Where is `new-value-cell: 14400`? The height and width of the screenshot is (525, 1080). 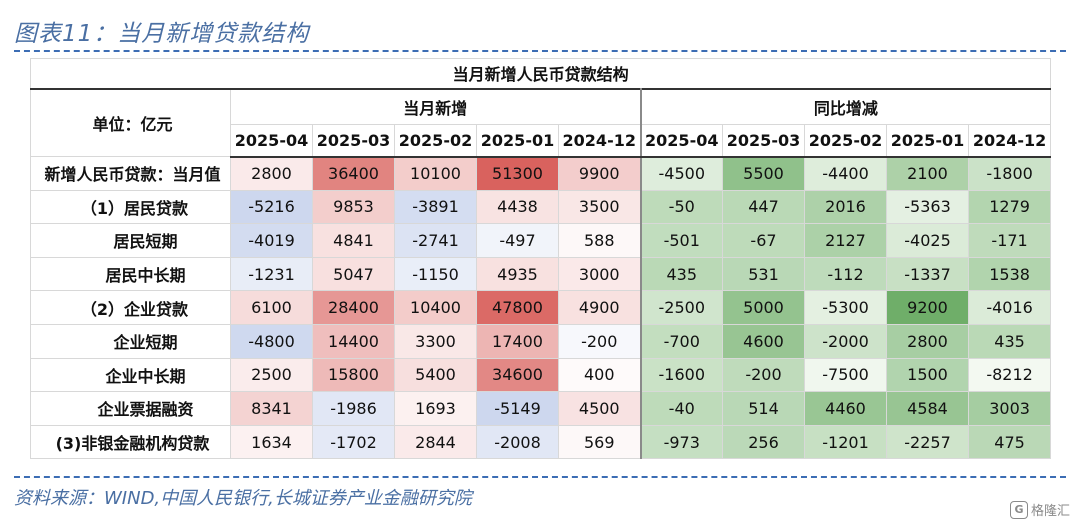
new-value-cell: 14400 is located at coordinates (353, 341).